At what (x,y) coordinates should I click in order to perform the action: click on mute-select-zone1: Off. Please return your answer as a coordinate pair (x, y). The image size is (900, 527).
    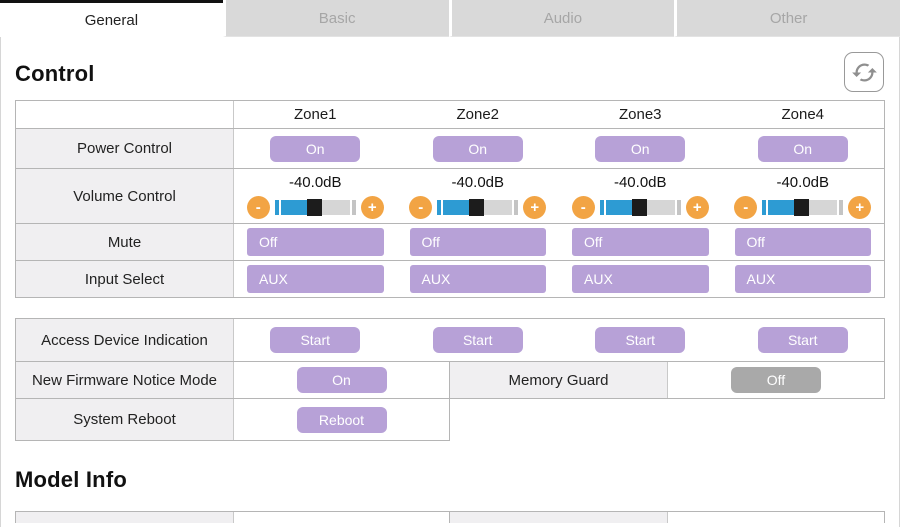
    Looking at the image, I should click on (315, 242).